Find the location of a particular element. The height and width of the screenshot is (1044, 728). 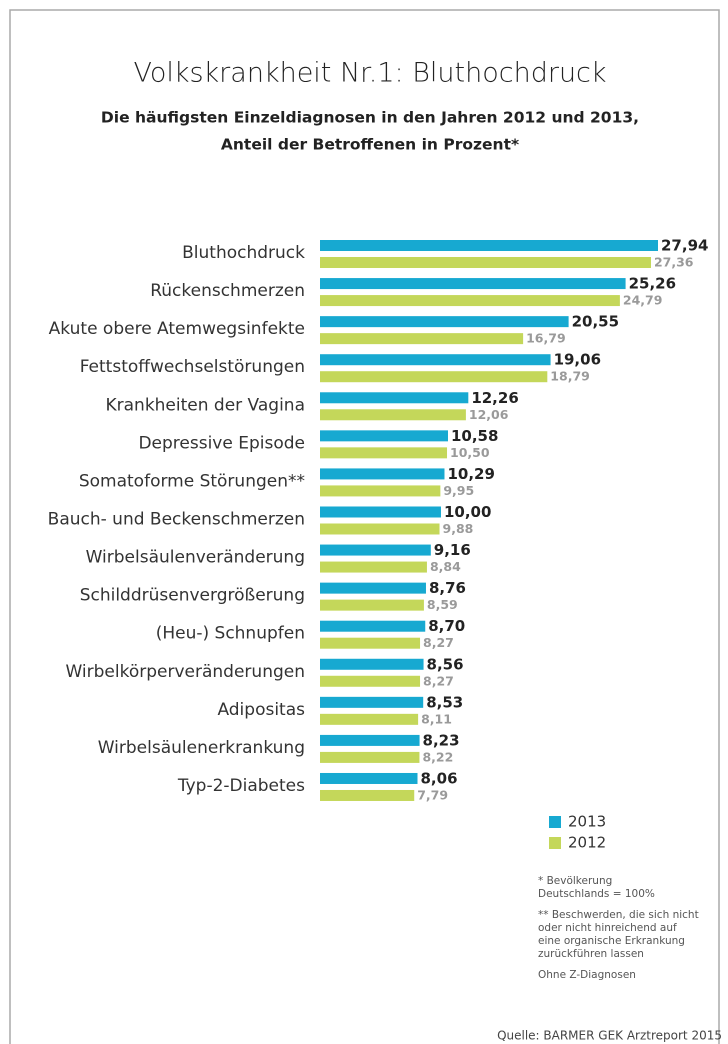

value-label: 9,95 is located at coordinates (458, 490).